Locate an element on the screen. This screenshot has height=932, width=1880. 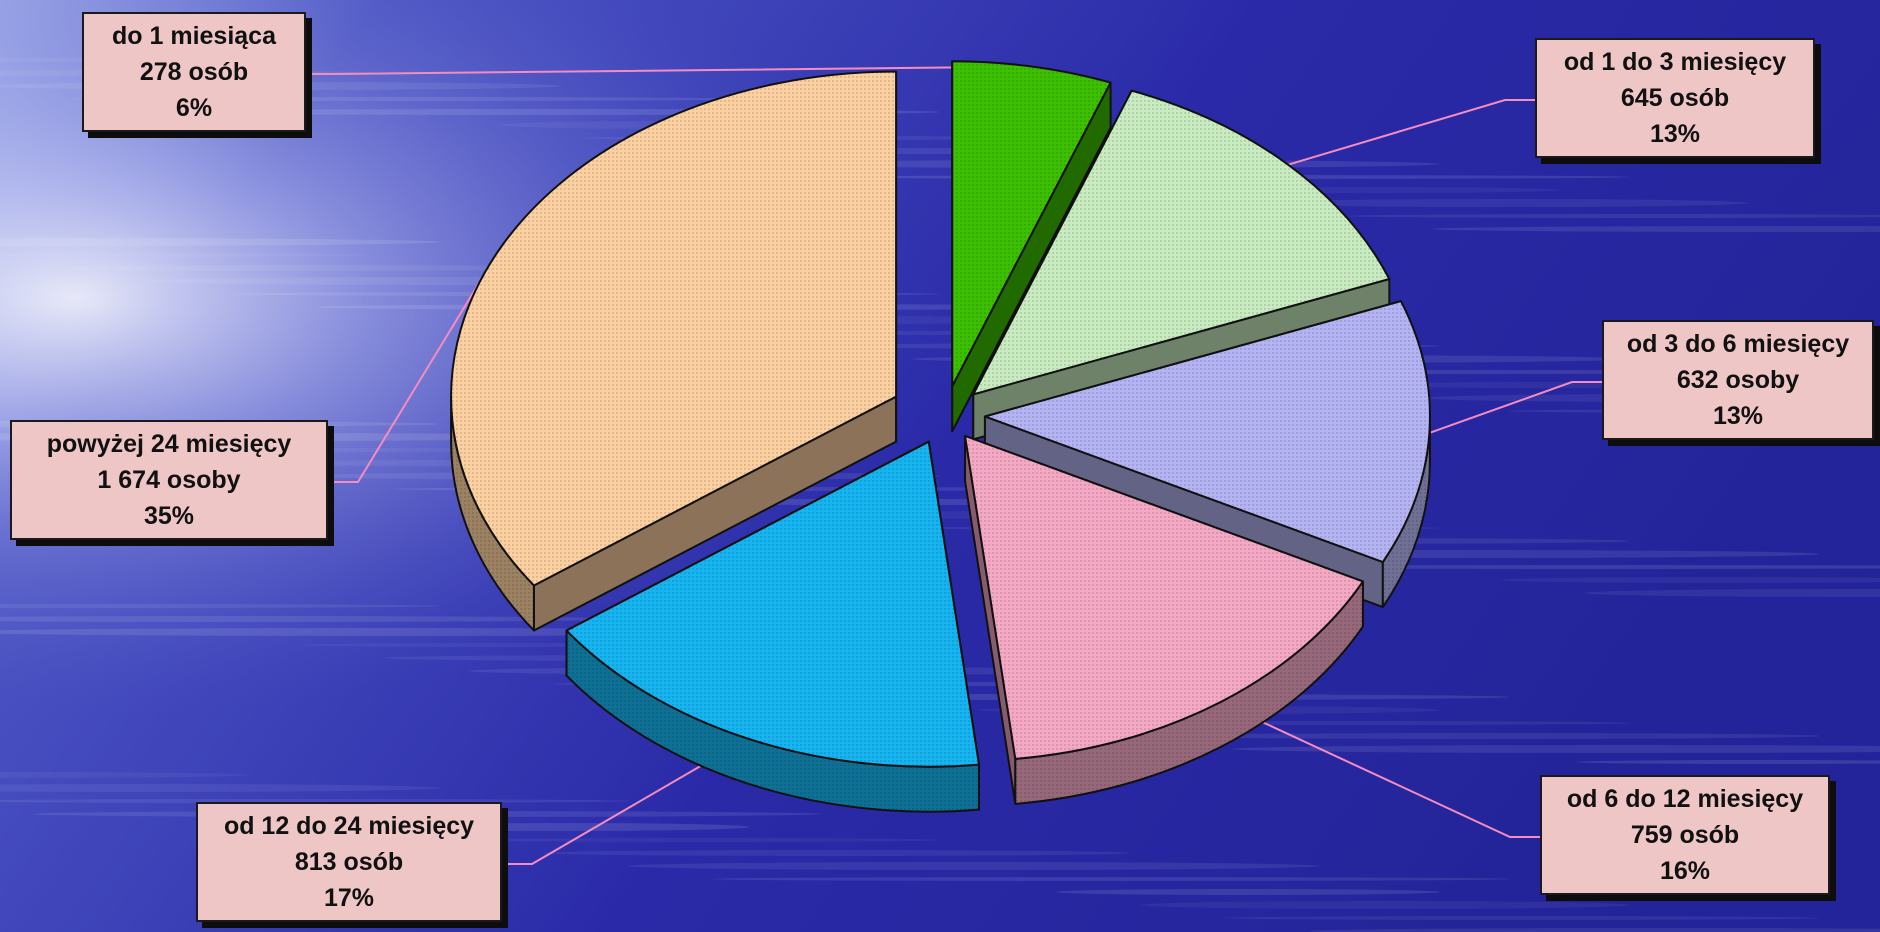
slice-count-label: 813 osób is located at coordinates (349, 862).